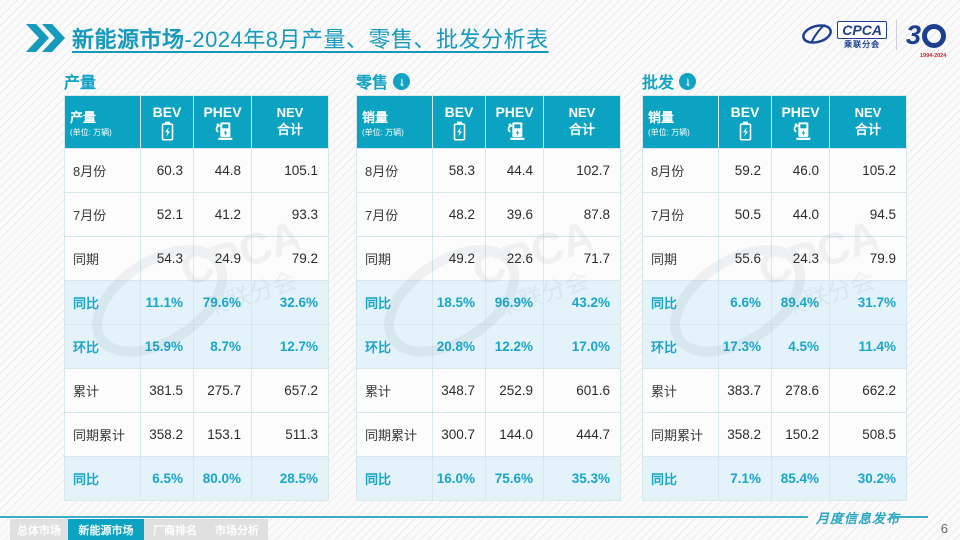  Describe the element at coordinates (167, 214) in the screenshot. I see `cell-value: 52.1` at that location.